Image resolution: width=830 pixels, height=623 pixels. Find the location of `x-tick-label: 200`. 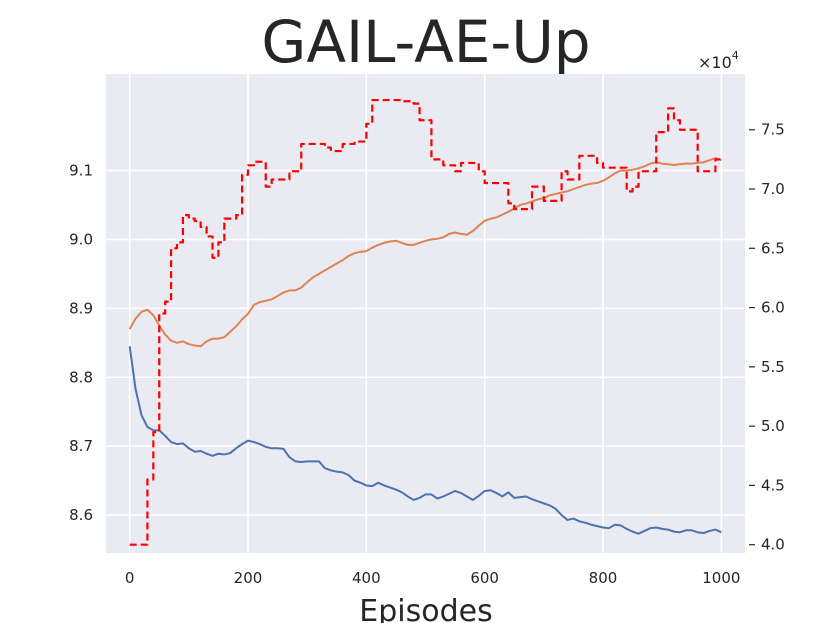

x-tick-label: 200 is located at coordinates (248, 578).